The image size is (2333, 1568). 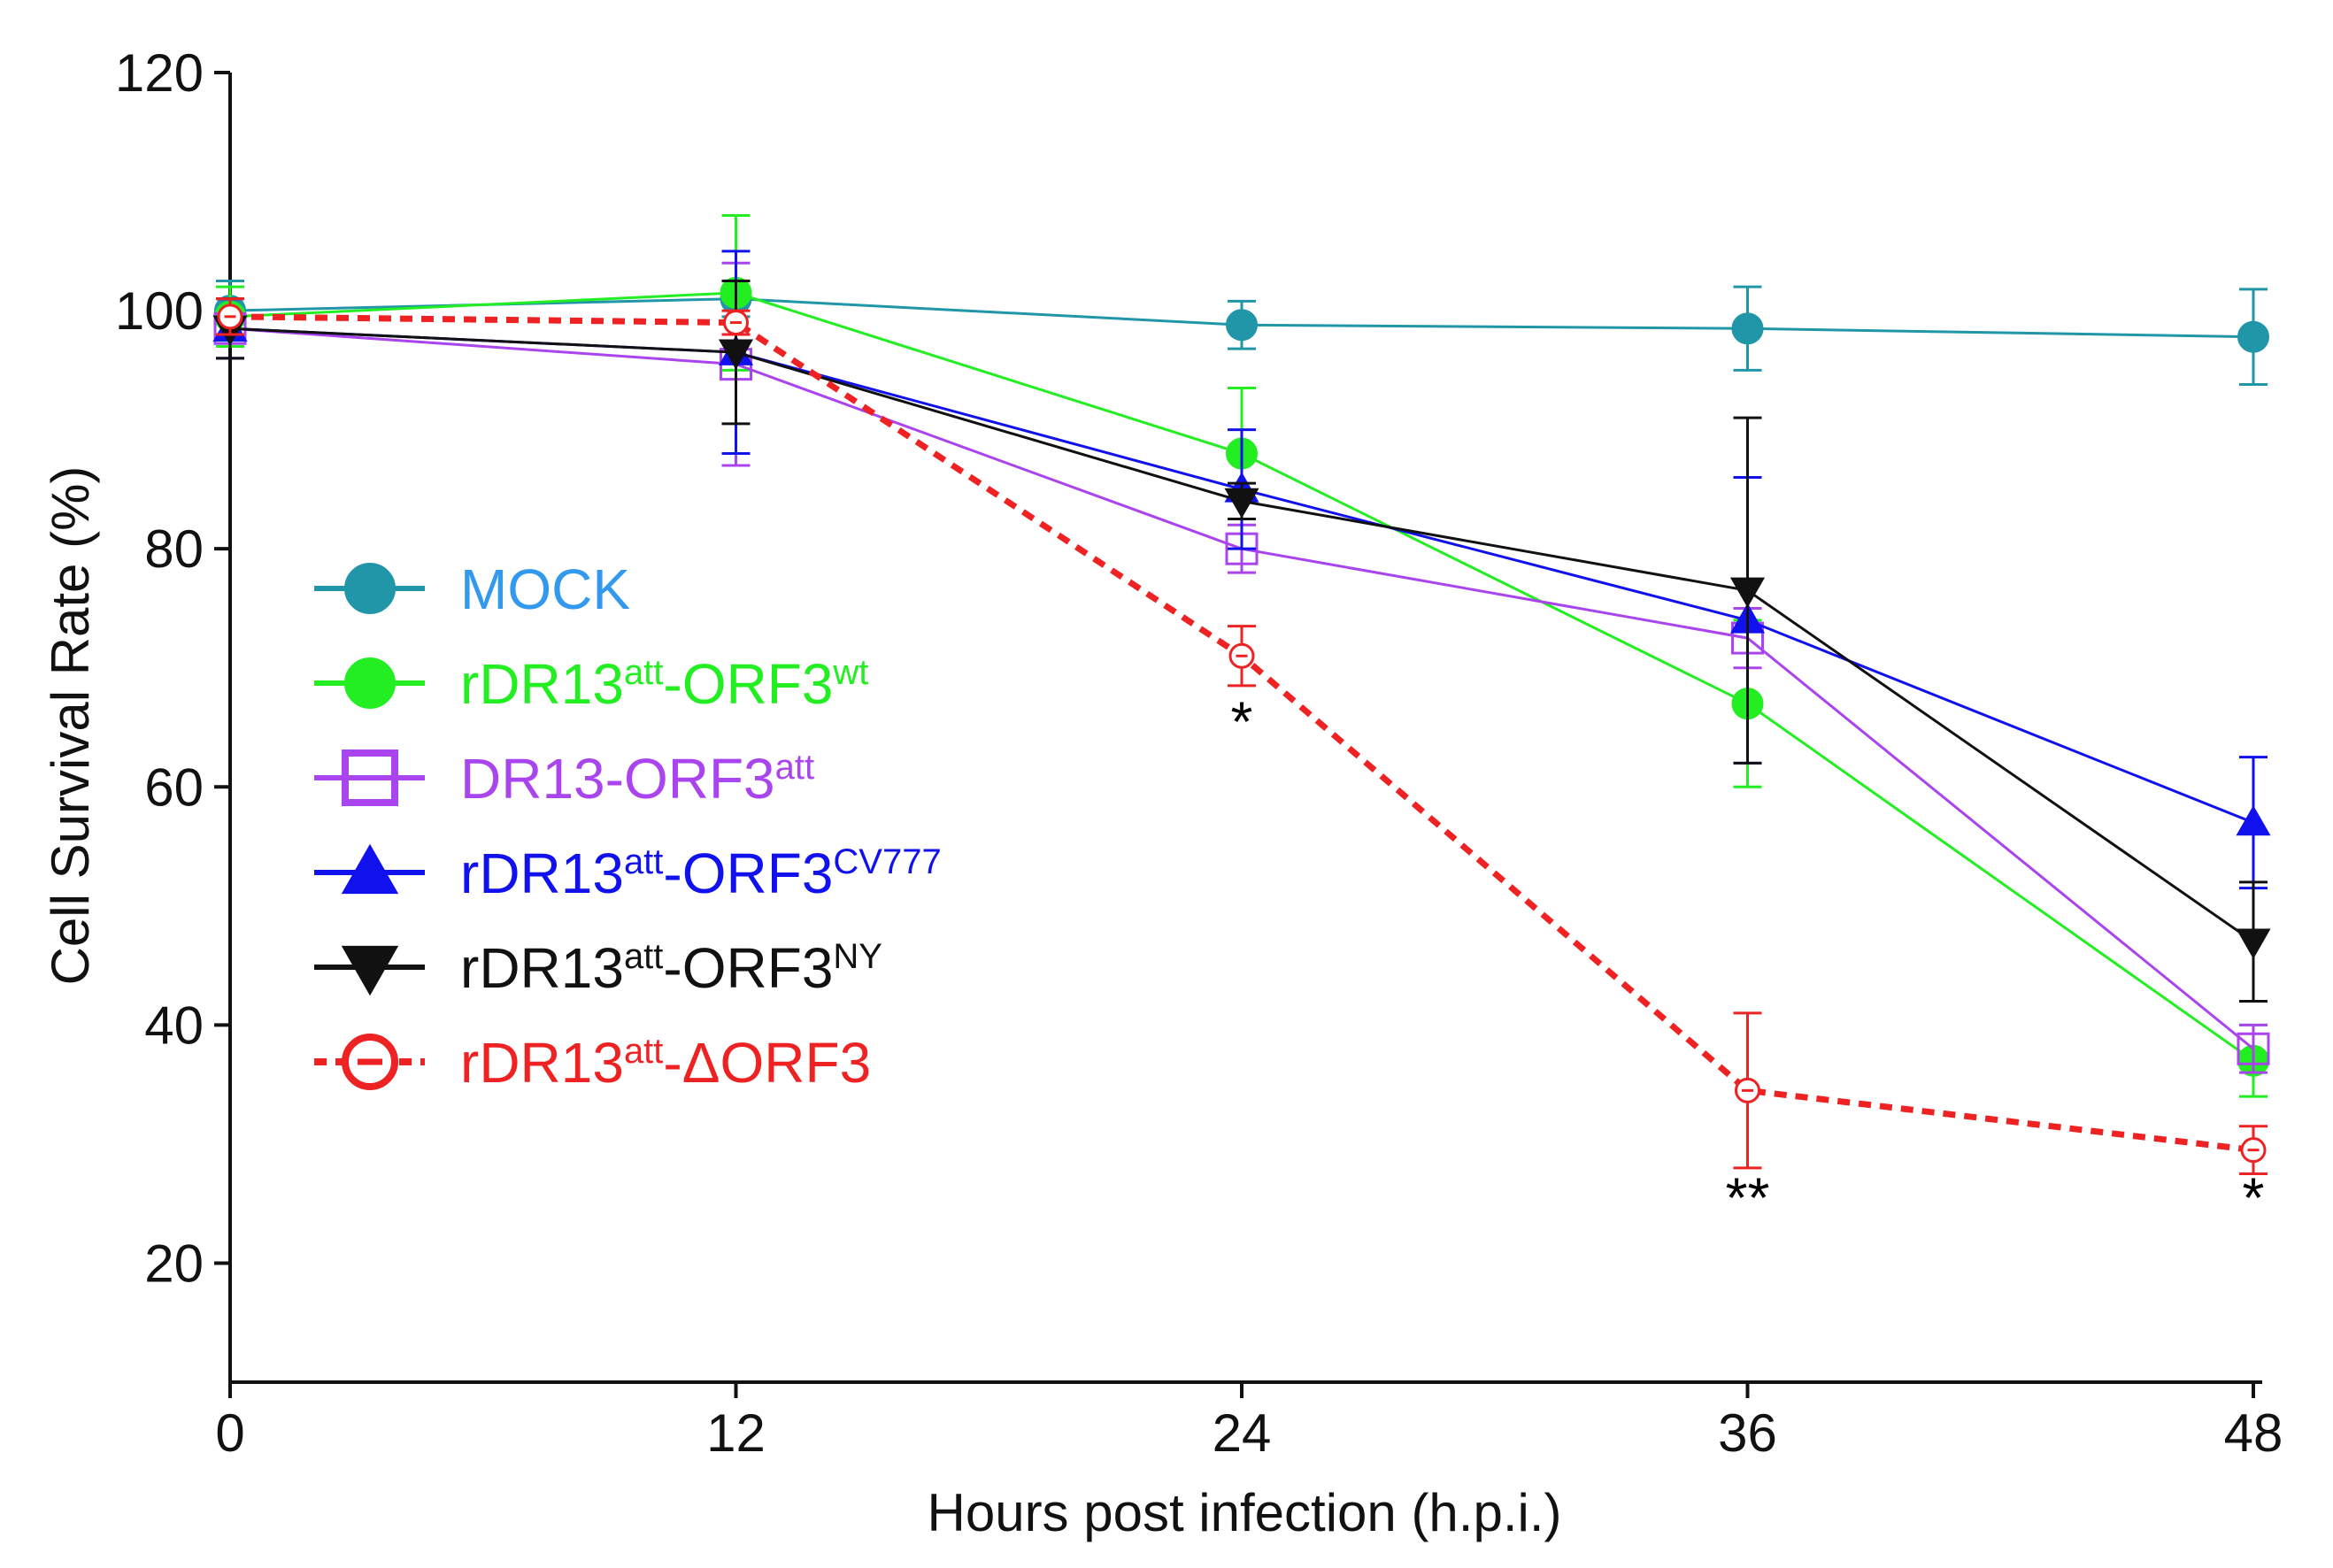 I want to click on legend-item-4: rDR13att-ORF3NY, so click(x=598, y=968).